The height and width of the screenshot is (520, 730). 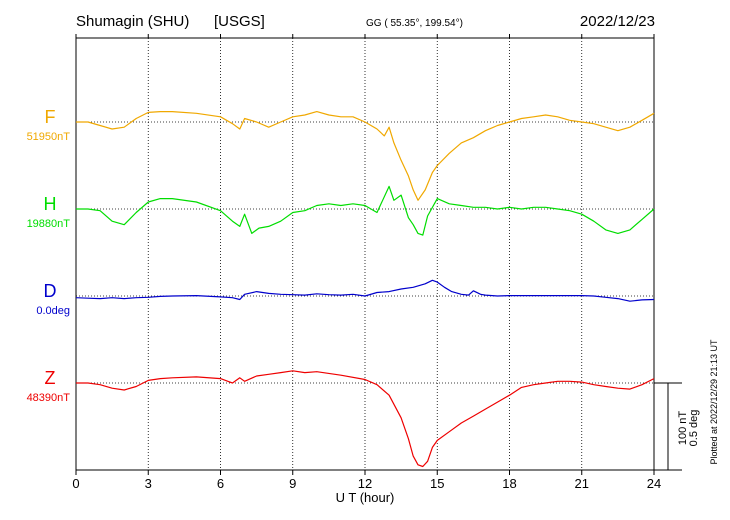 What do you see at coordinates (365, 483) in the screenshot?
I see `x-tick-label: 12` at bounding box center [365, 483].